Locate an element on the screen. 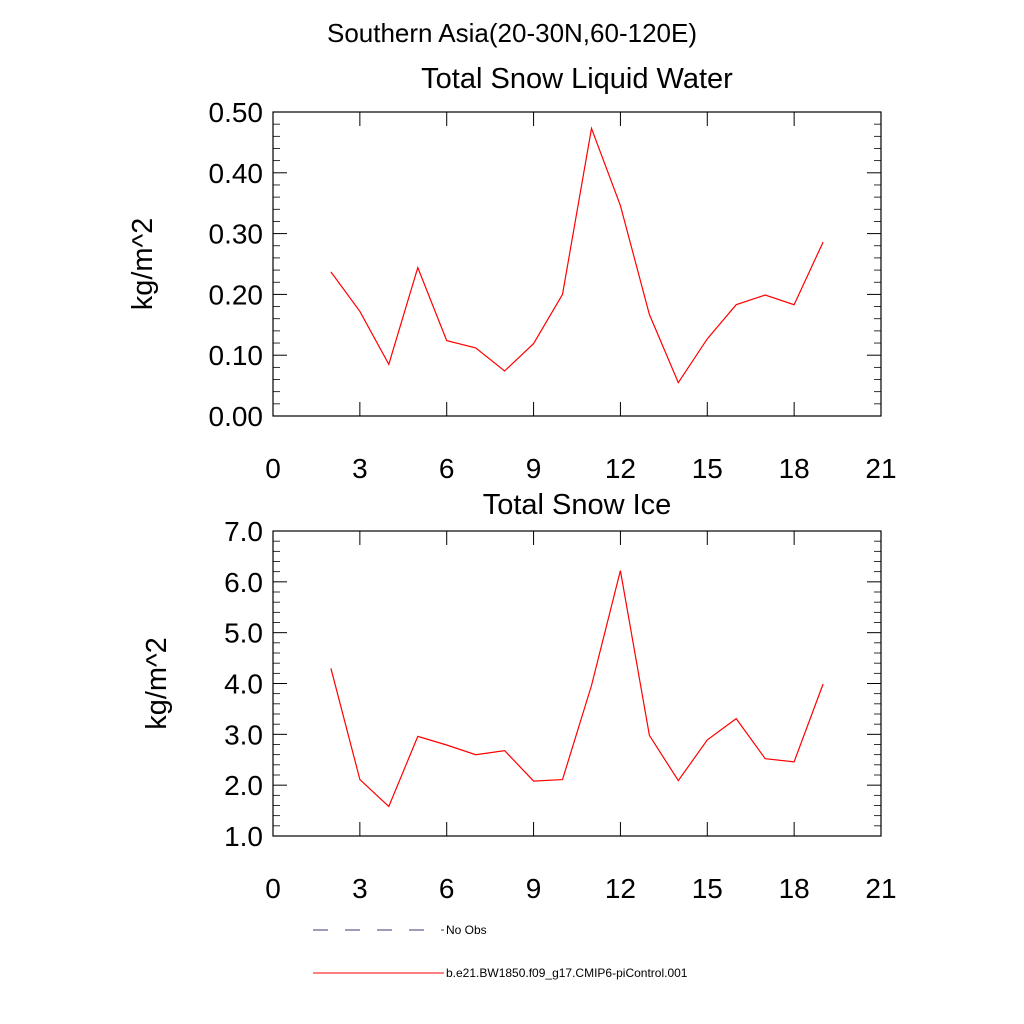 Image resolution: width=1024 pixels, height=1024 pixels. y-tick-label: 0.10 is located at coordinates (236, 355).